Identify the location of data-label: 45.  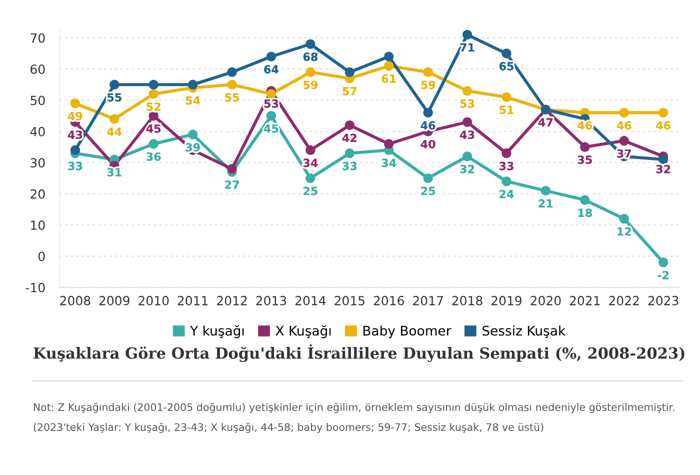
(271, 128).